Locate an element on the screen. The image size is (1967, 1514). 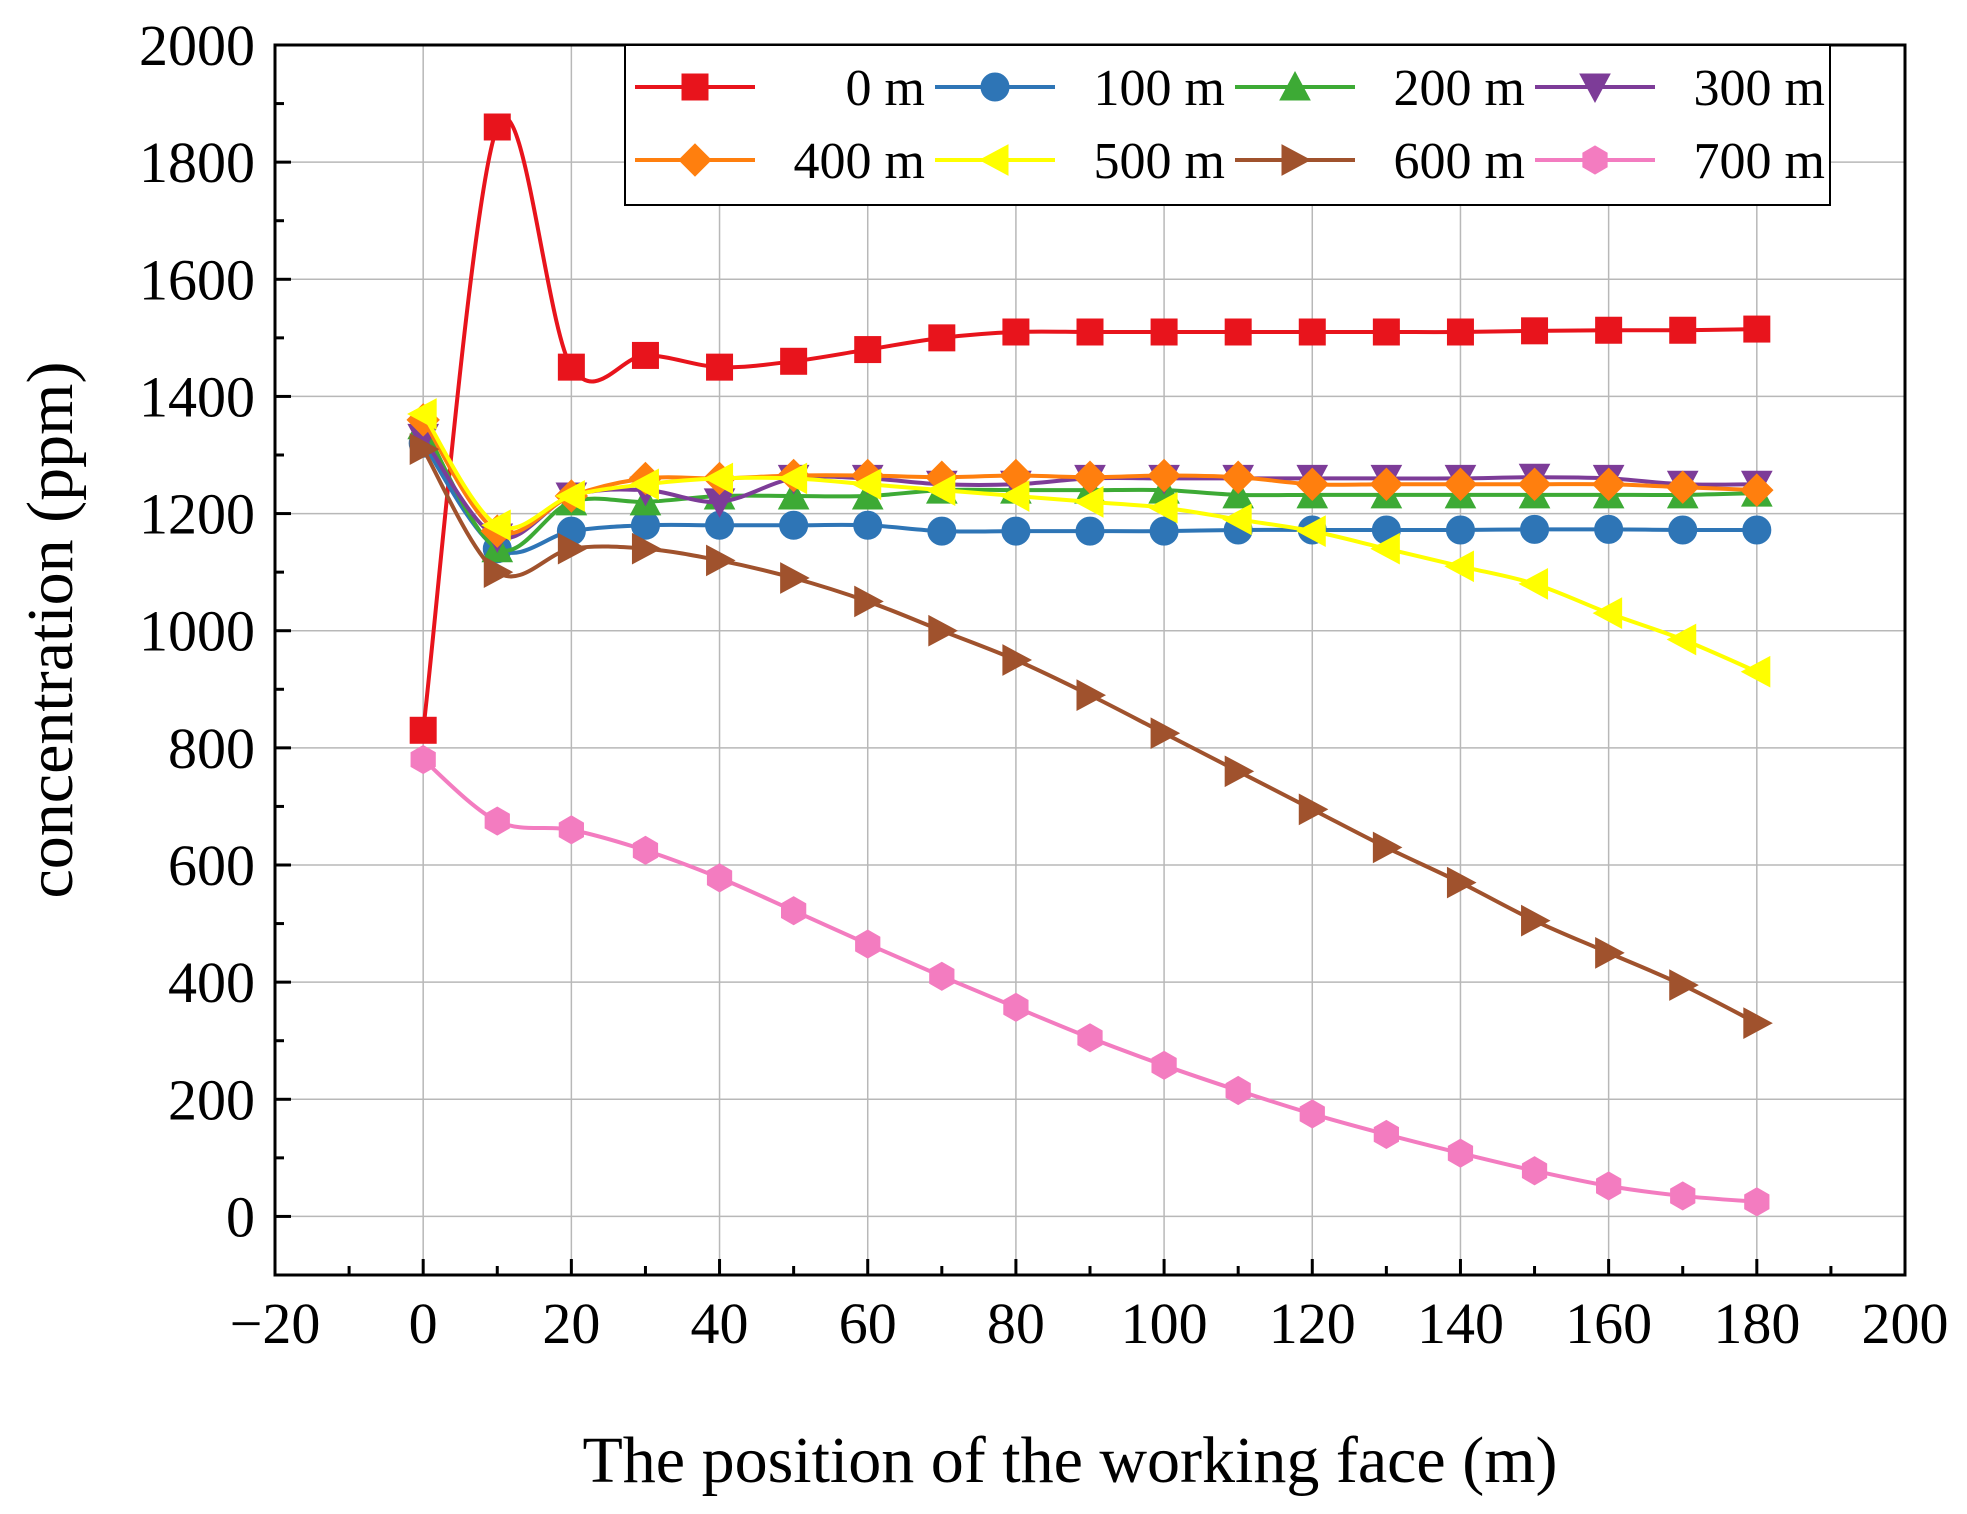
y-tick-label: 600 is located at coordinates (211, 865).